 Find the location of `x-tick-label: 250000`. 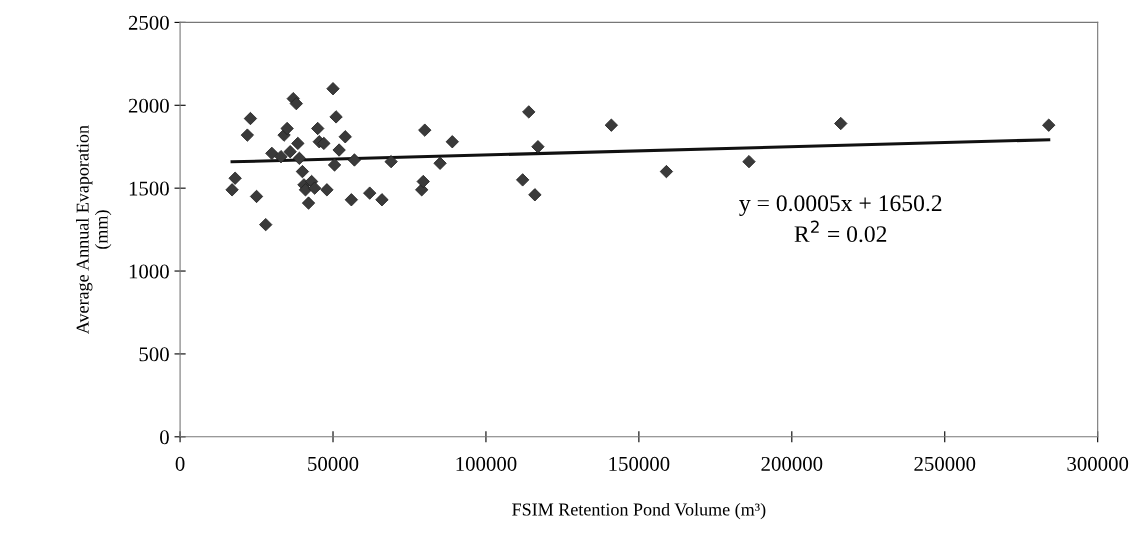

x-tick-label: 250000 is located at coordinates (945, 463).